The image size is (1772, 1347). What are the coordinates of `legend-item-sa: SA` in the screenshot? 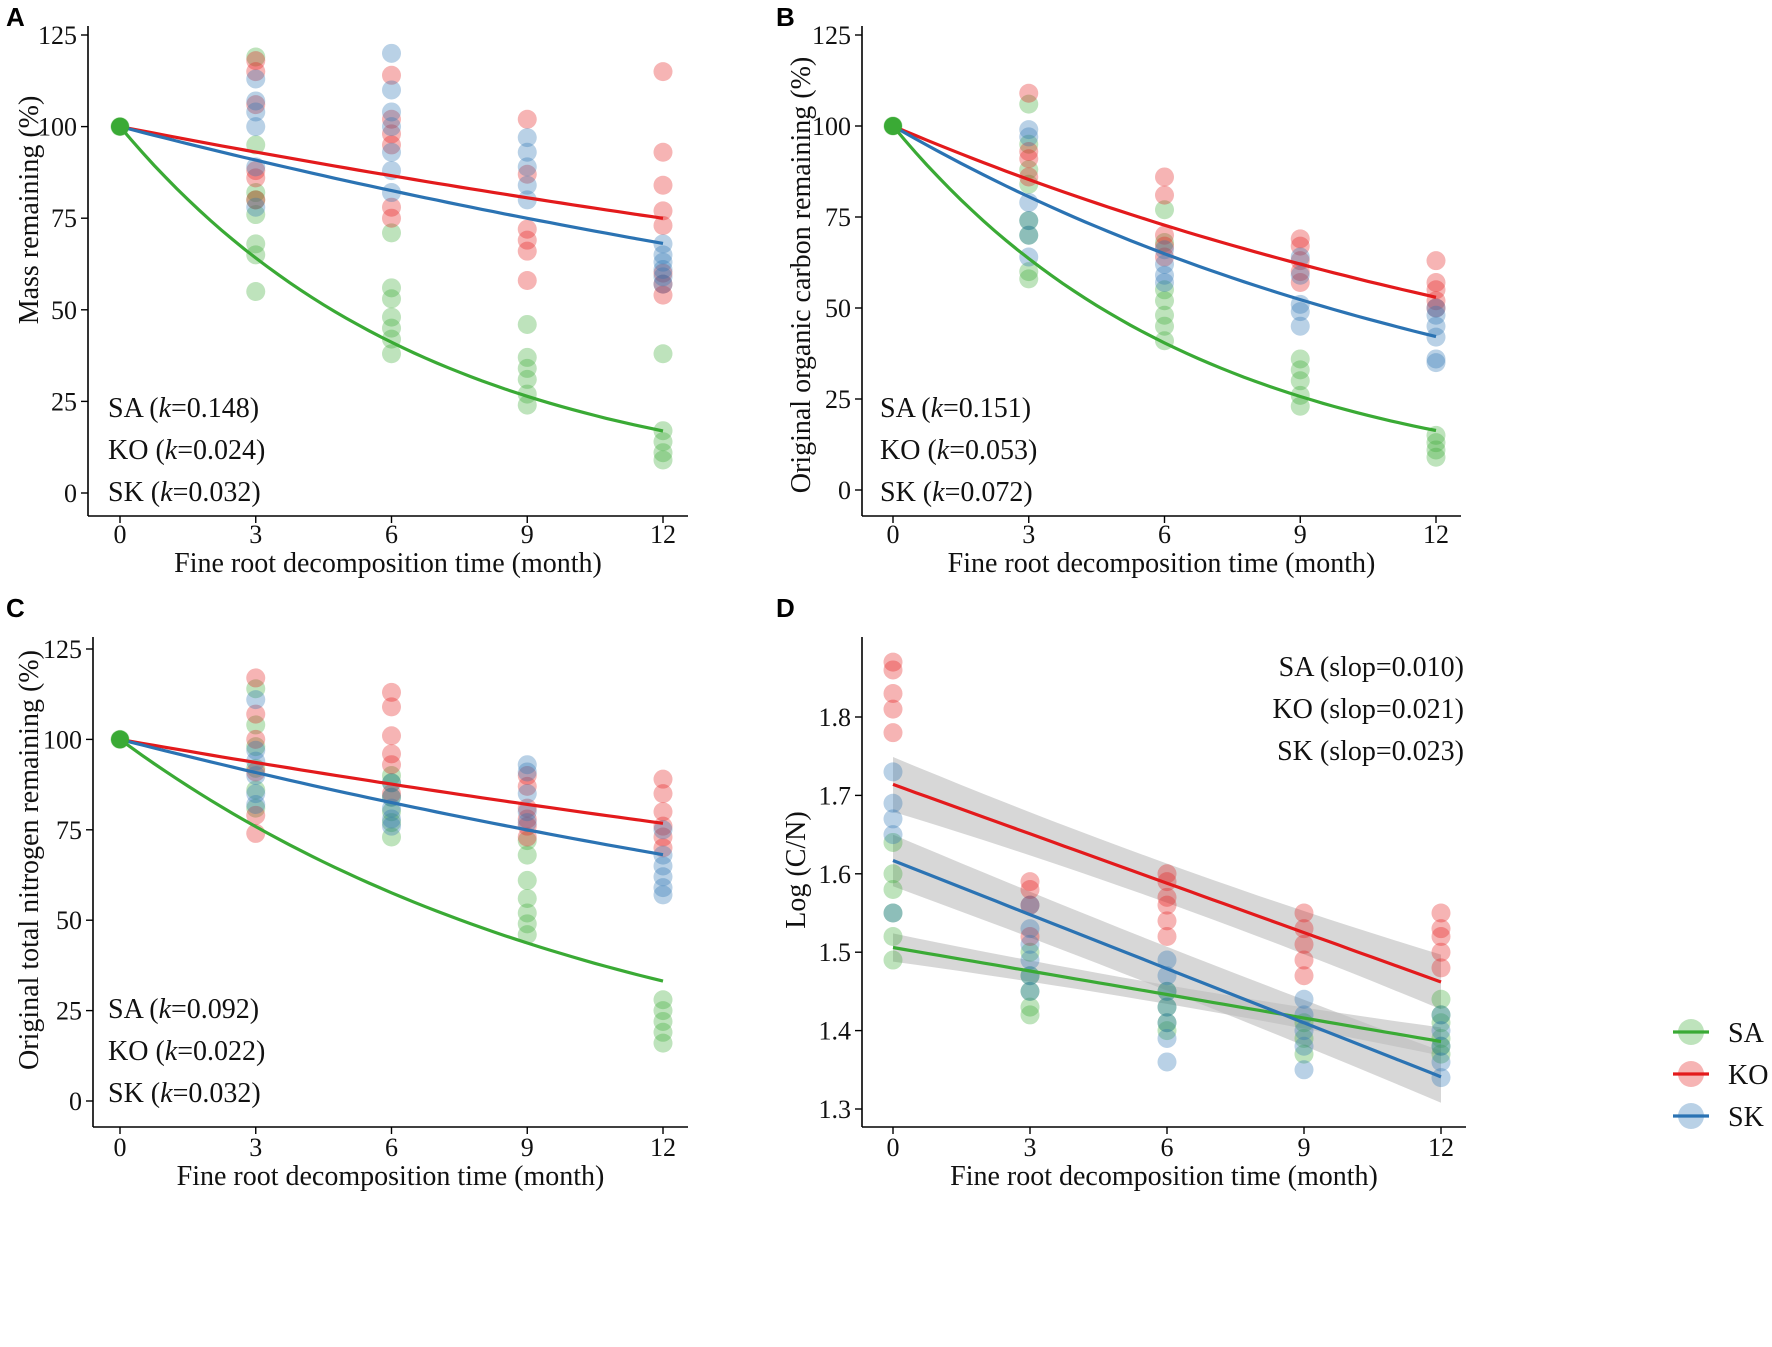 It's located at (1719, 1033).